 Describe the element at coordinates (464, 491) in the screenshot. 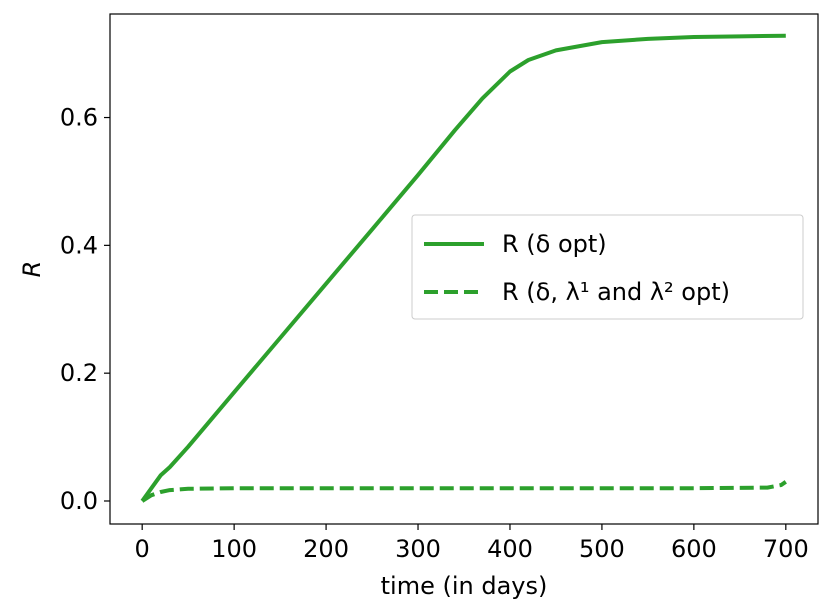

I see `series-line-dashed` at that location.